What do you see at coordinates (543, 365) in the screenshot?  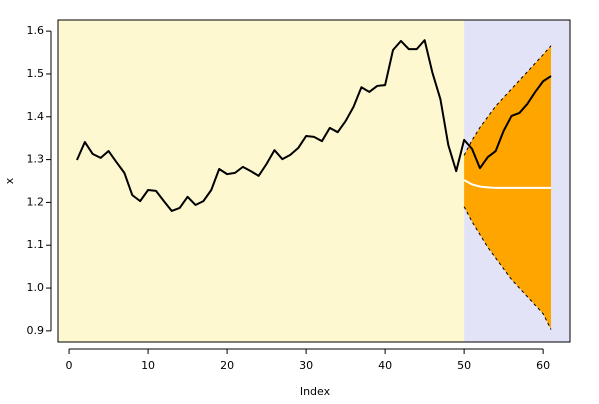 I see `x-tick-label: 60` at bounding box center [543, 365].